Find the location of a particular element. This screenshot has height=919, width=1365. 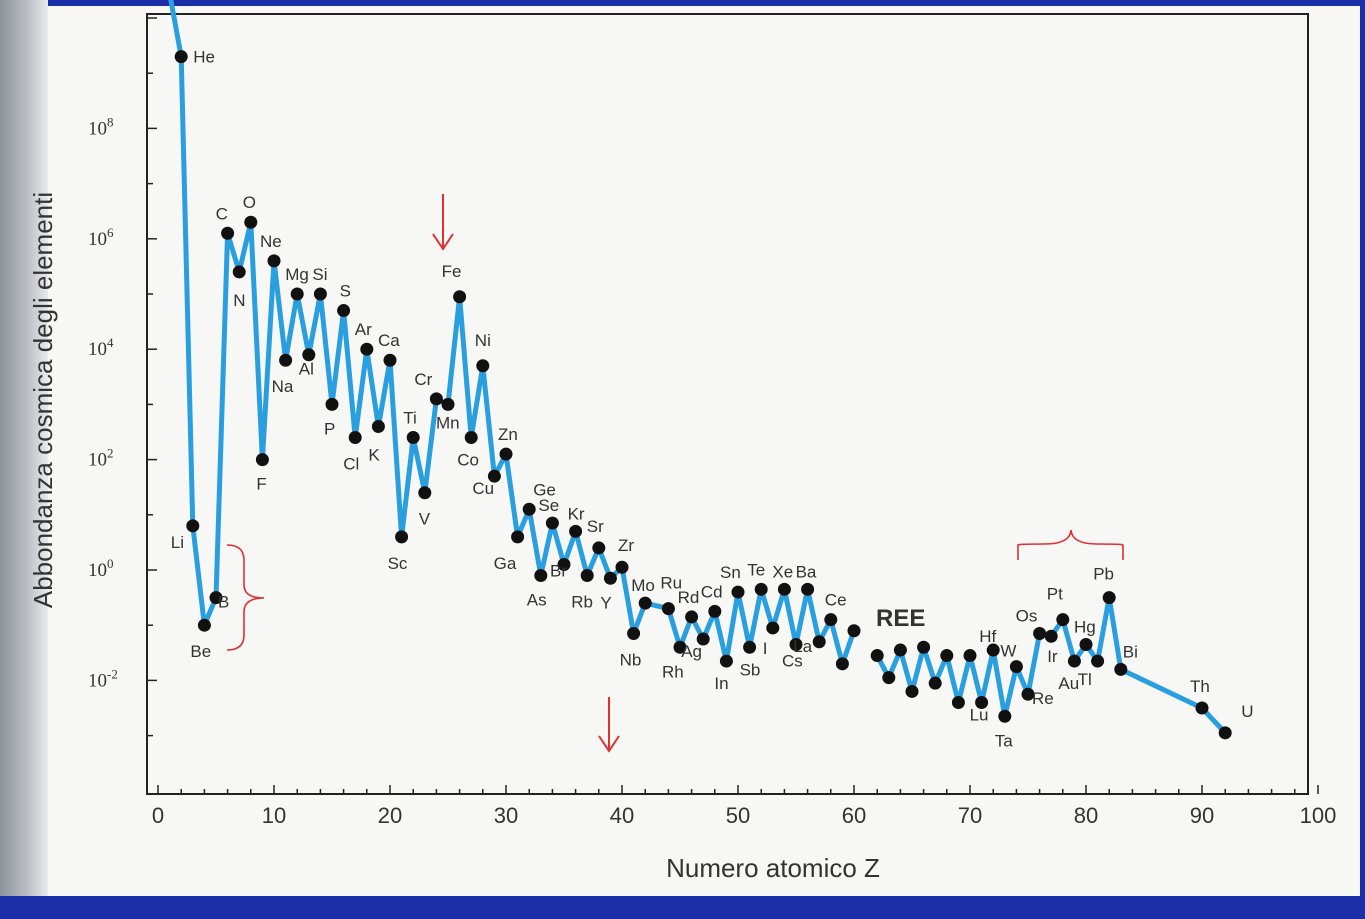

x-tick-label: 100 is located at coordinates (1318, 815).